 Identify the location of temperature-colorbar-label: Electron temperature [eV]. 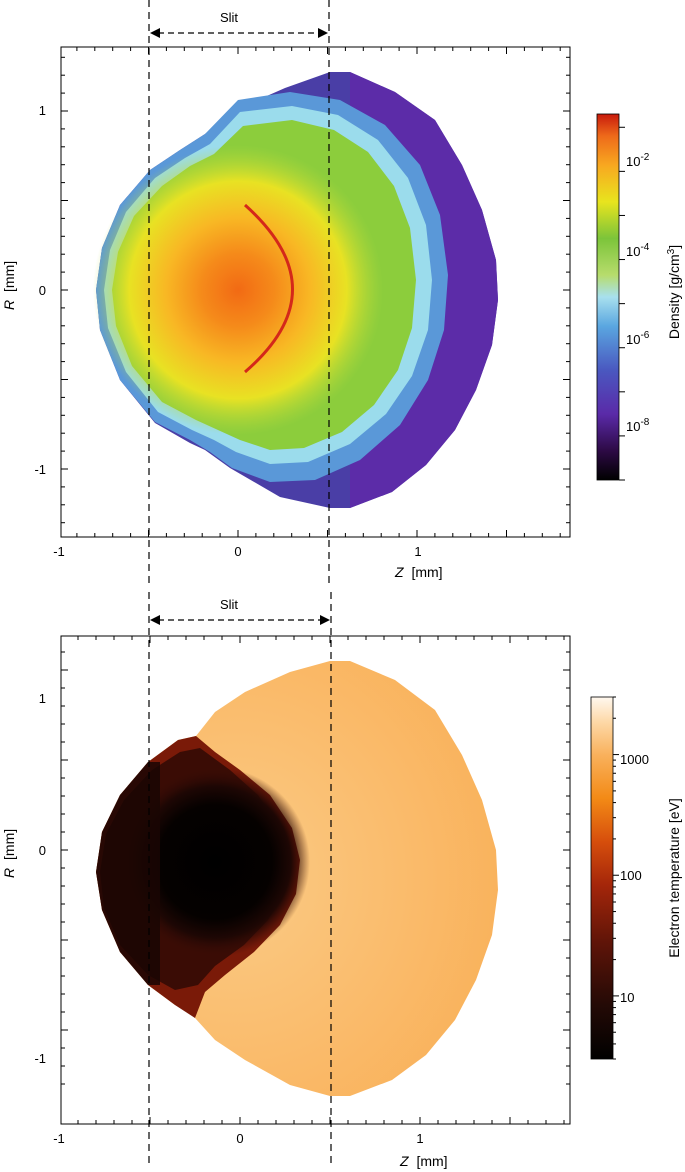
(674, 878).